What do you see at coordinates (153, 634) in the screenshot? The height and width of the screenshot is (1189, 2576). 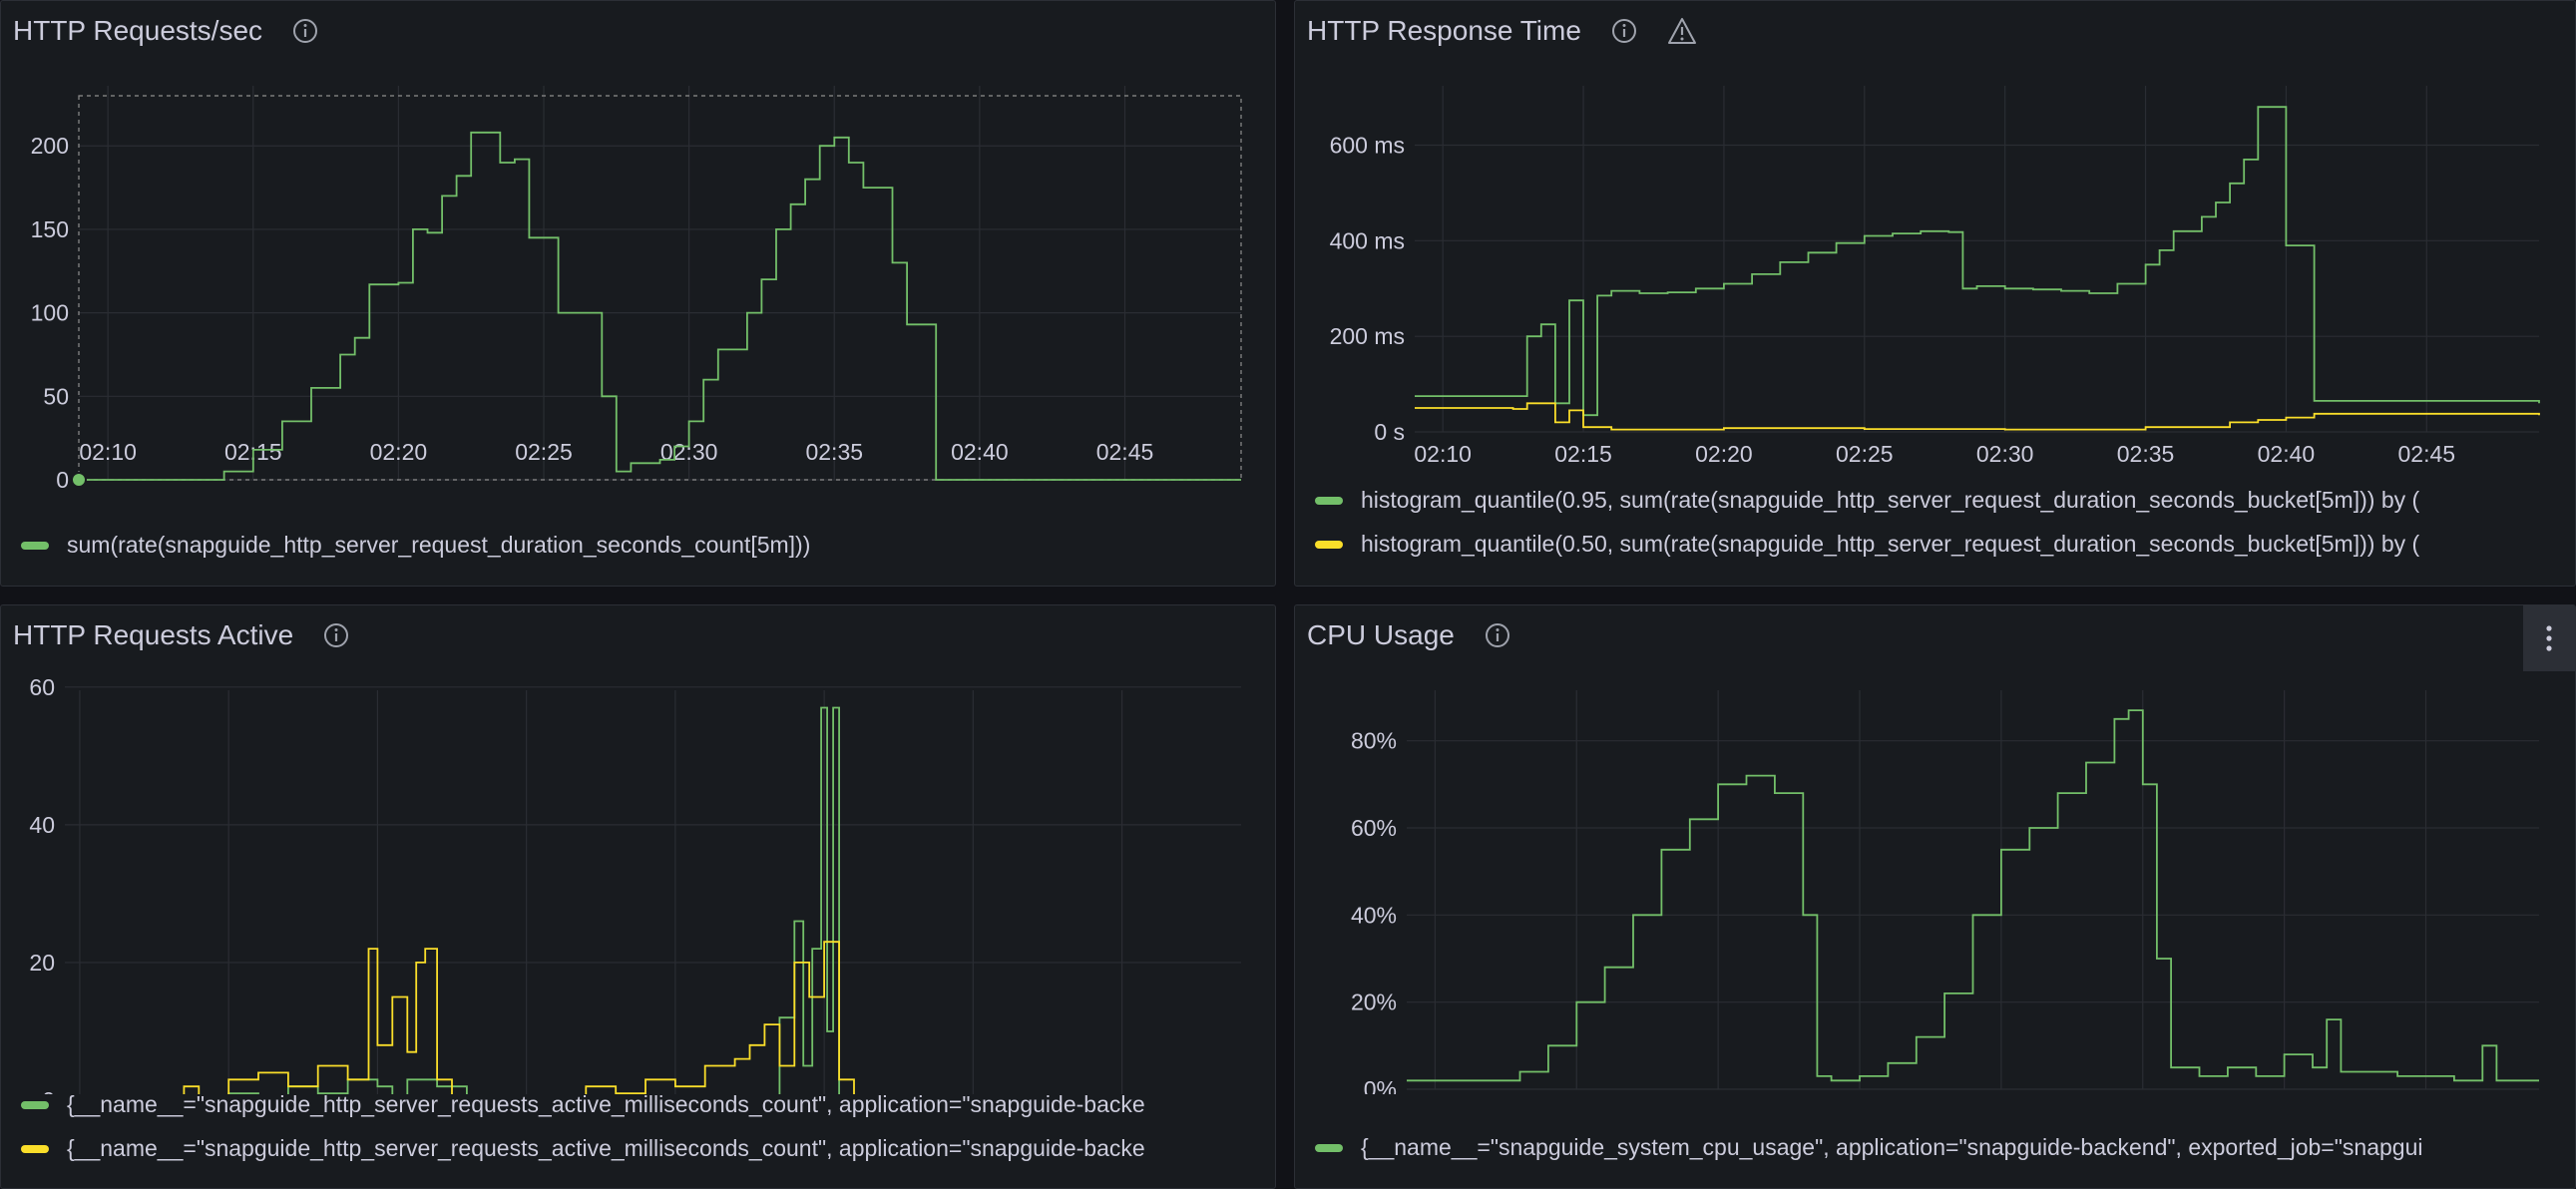 I see `panel-title: HTTP Requests Active` at bounding box center [153, 634].